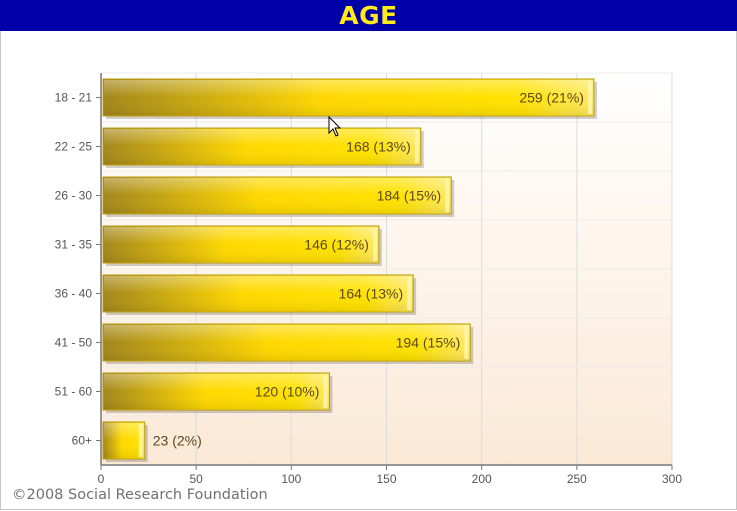 The image size is (737, 511). What do you see at coordinates (336, 245) in the screenshot?
I see `bar-data-label: 146 (12%)` at bounding box center [336, 245].